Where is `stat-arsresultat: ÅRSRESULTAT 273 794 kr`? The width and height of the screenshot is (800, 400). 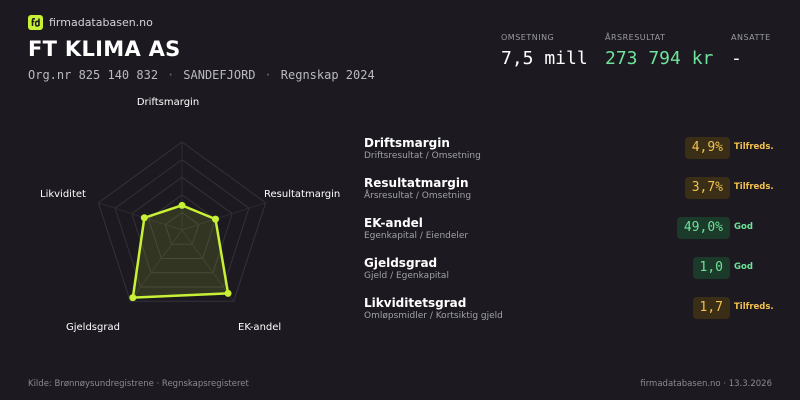 stat-arsresultat: ÅRSRESULTAT 273 794 kr is located at coordinates (659, 51).